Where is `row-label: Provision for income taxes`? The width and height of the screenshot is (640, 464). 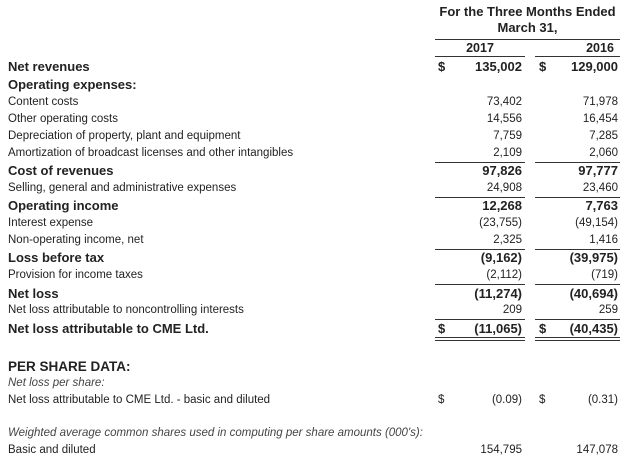
row-label: Provision for income taxes is located at coordinates (75, 275).